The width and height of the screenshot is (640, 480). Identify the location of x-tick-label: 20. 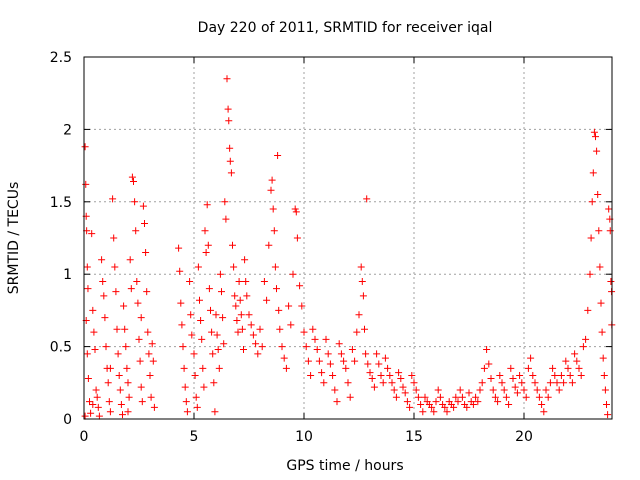
(524, 437).